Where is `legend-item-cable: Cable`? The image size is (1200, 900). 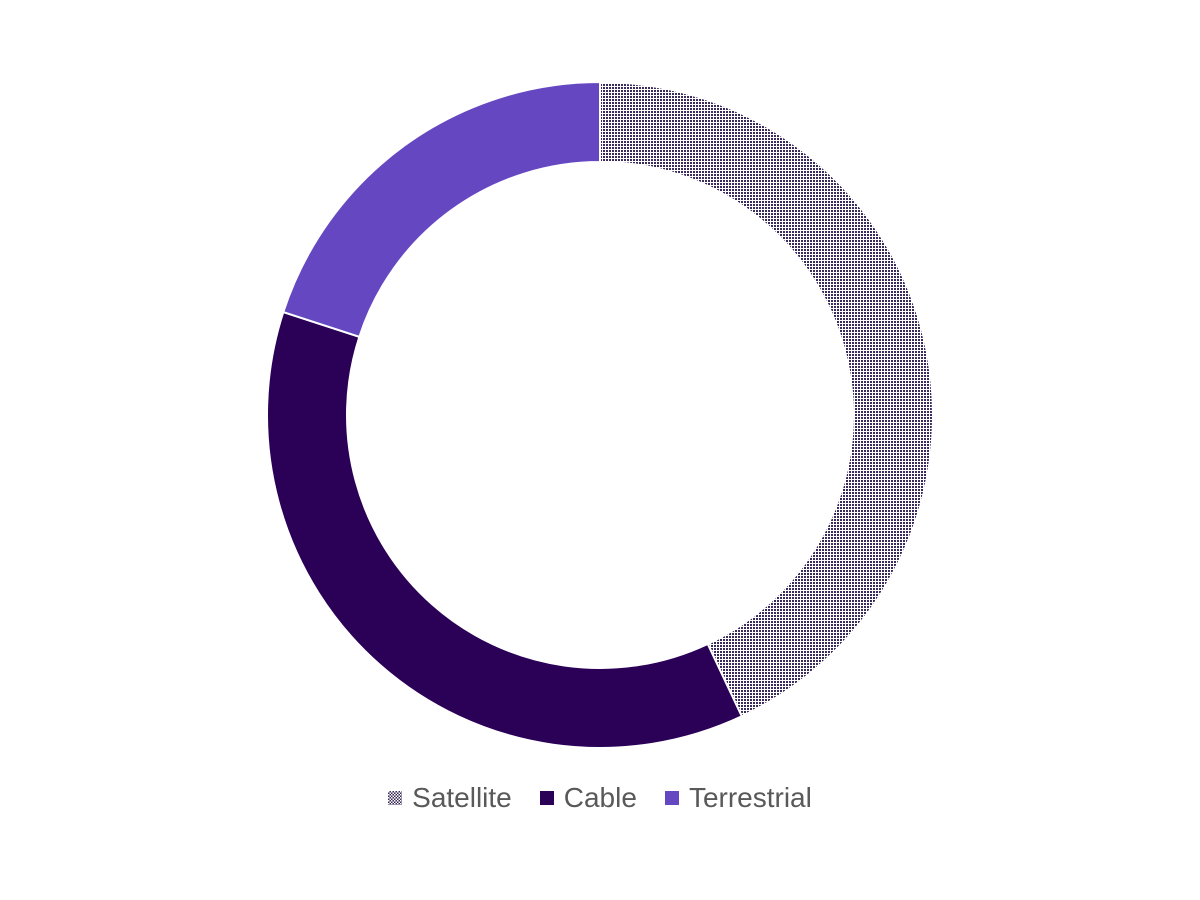 legend-item-cable: Cable is located at coordinates (588, 798).